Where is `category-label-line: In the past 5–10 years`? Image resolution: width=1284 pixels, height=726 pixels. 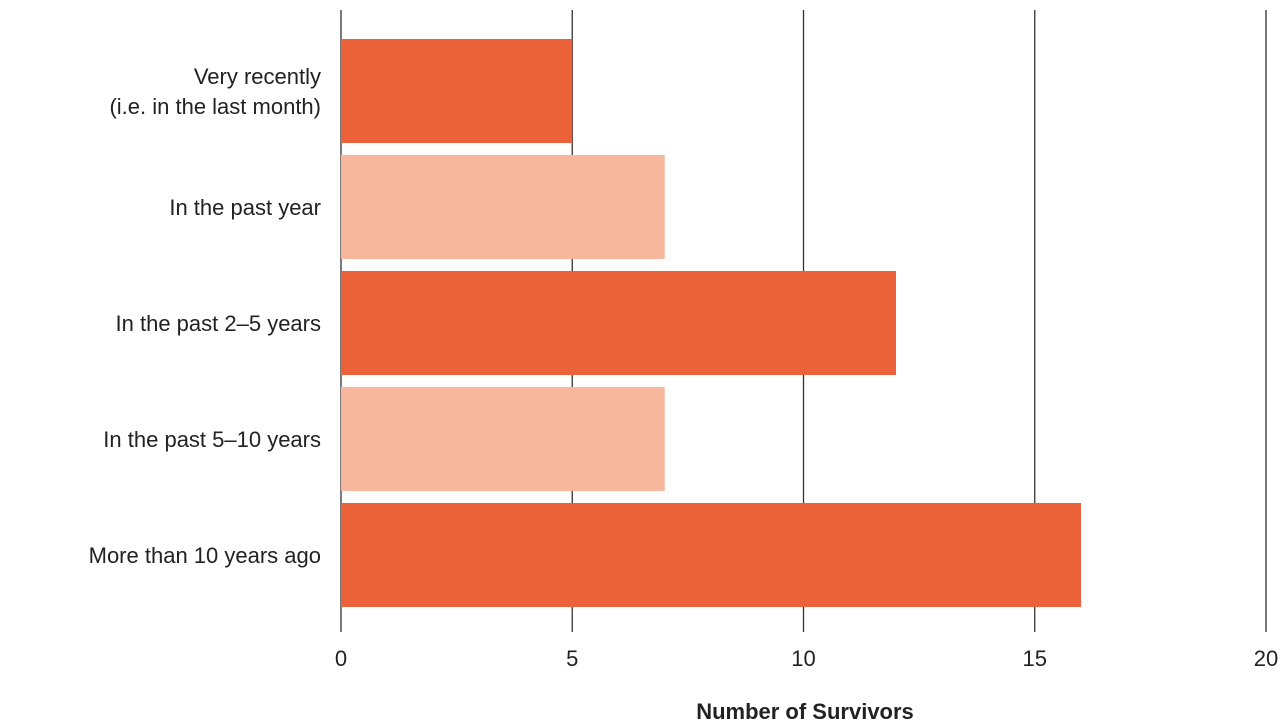 category-label-line: In the past 5–10 years is located at coordinates (212, 439).